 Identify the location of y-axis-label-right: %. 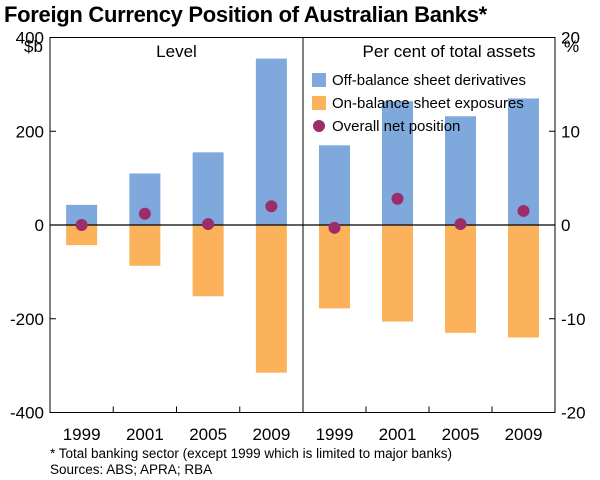
(571, 46).